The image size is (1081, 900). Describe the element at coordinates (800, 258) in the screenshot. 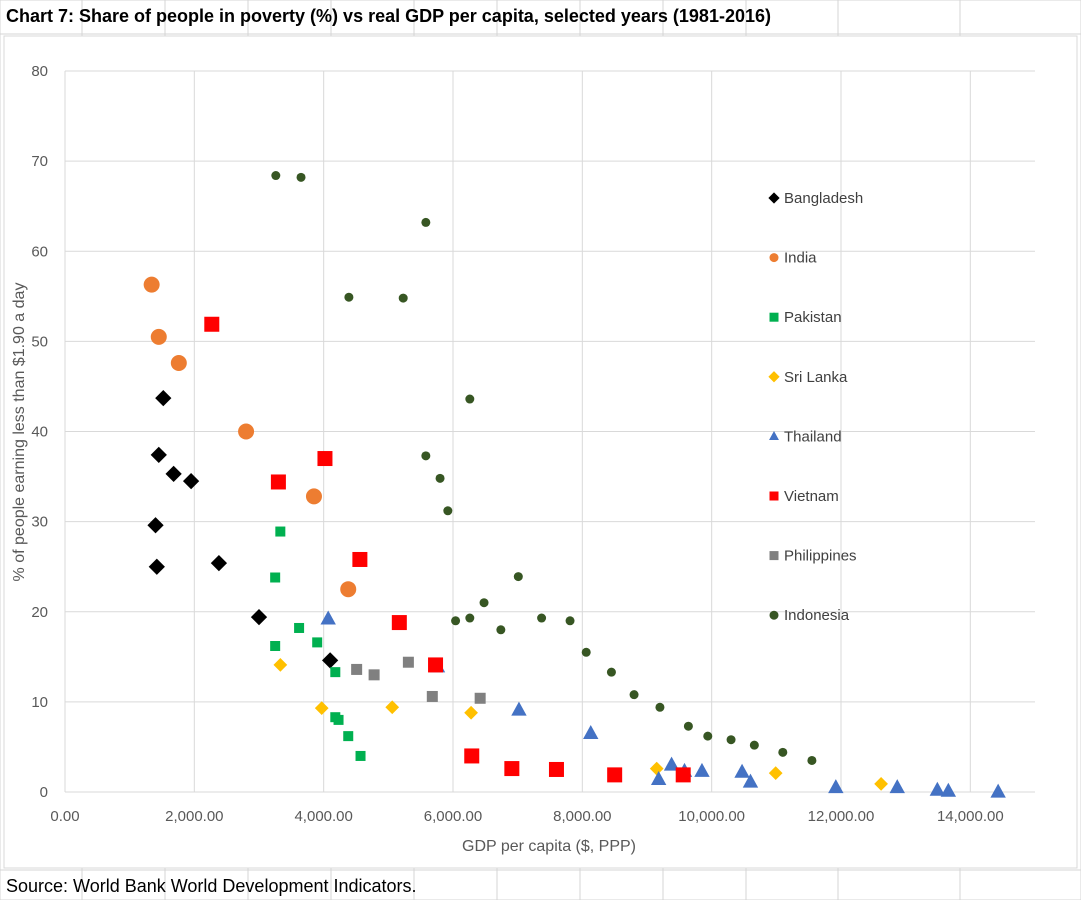

I see `legend-label-india: India` at that location.